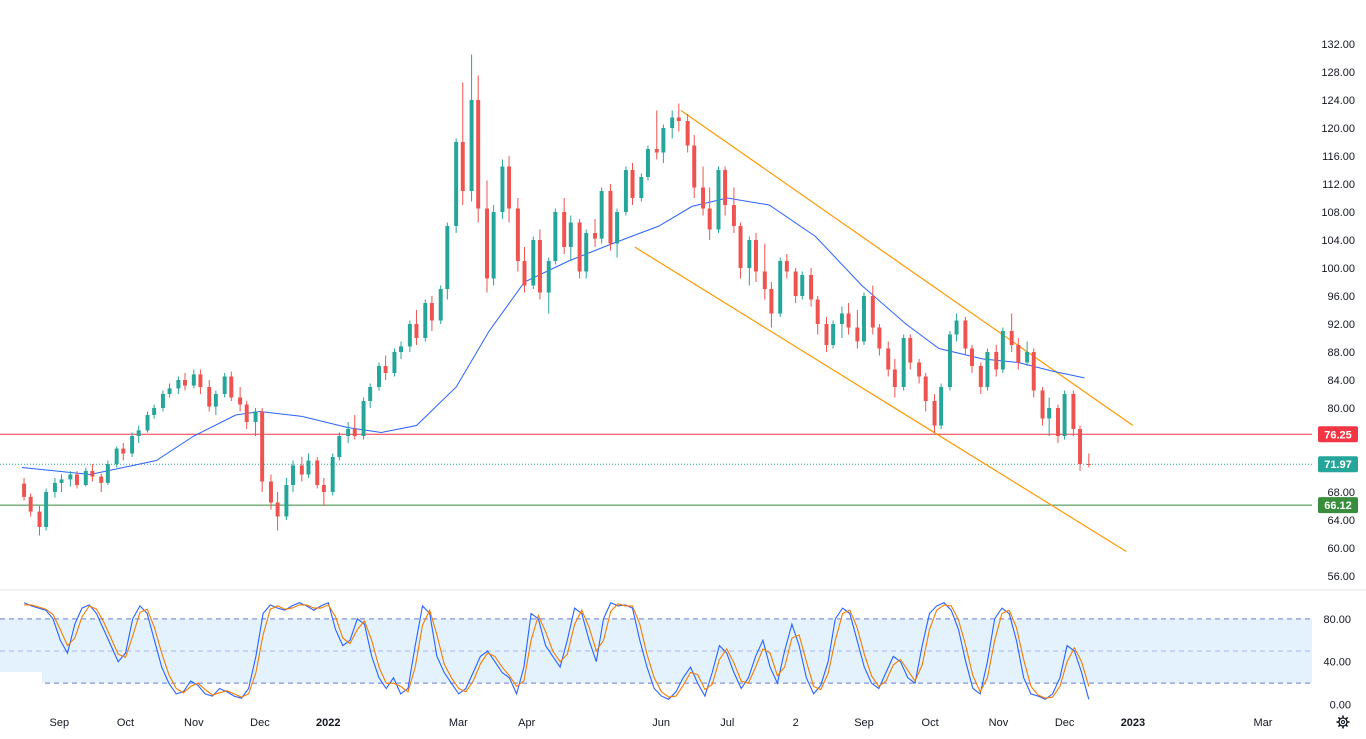 This screenshot has height=739, width=1366. I want to click on price-tick-label: 104.00, so click(1338, 241).